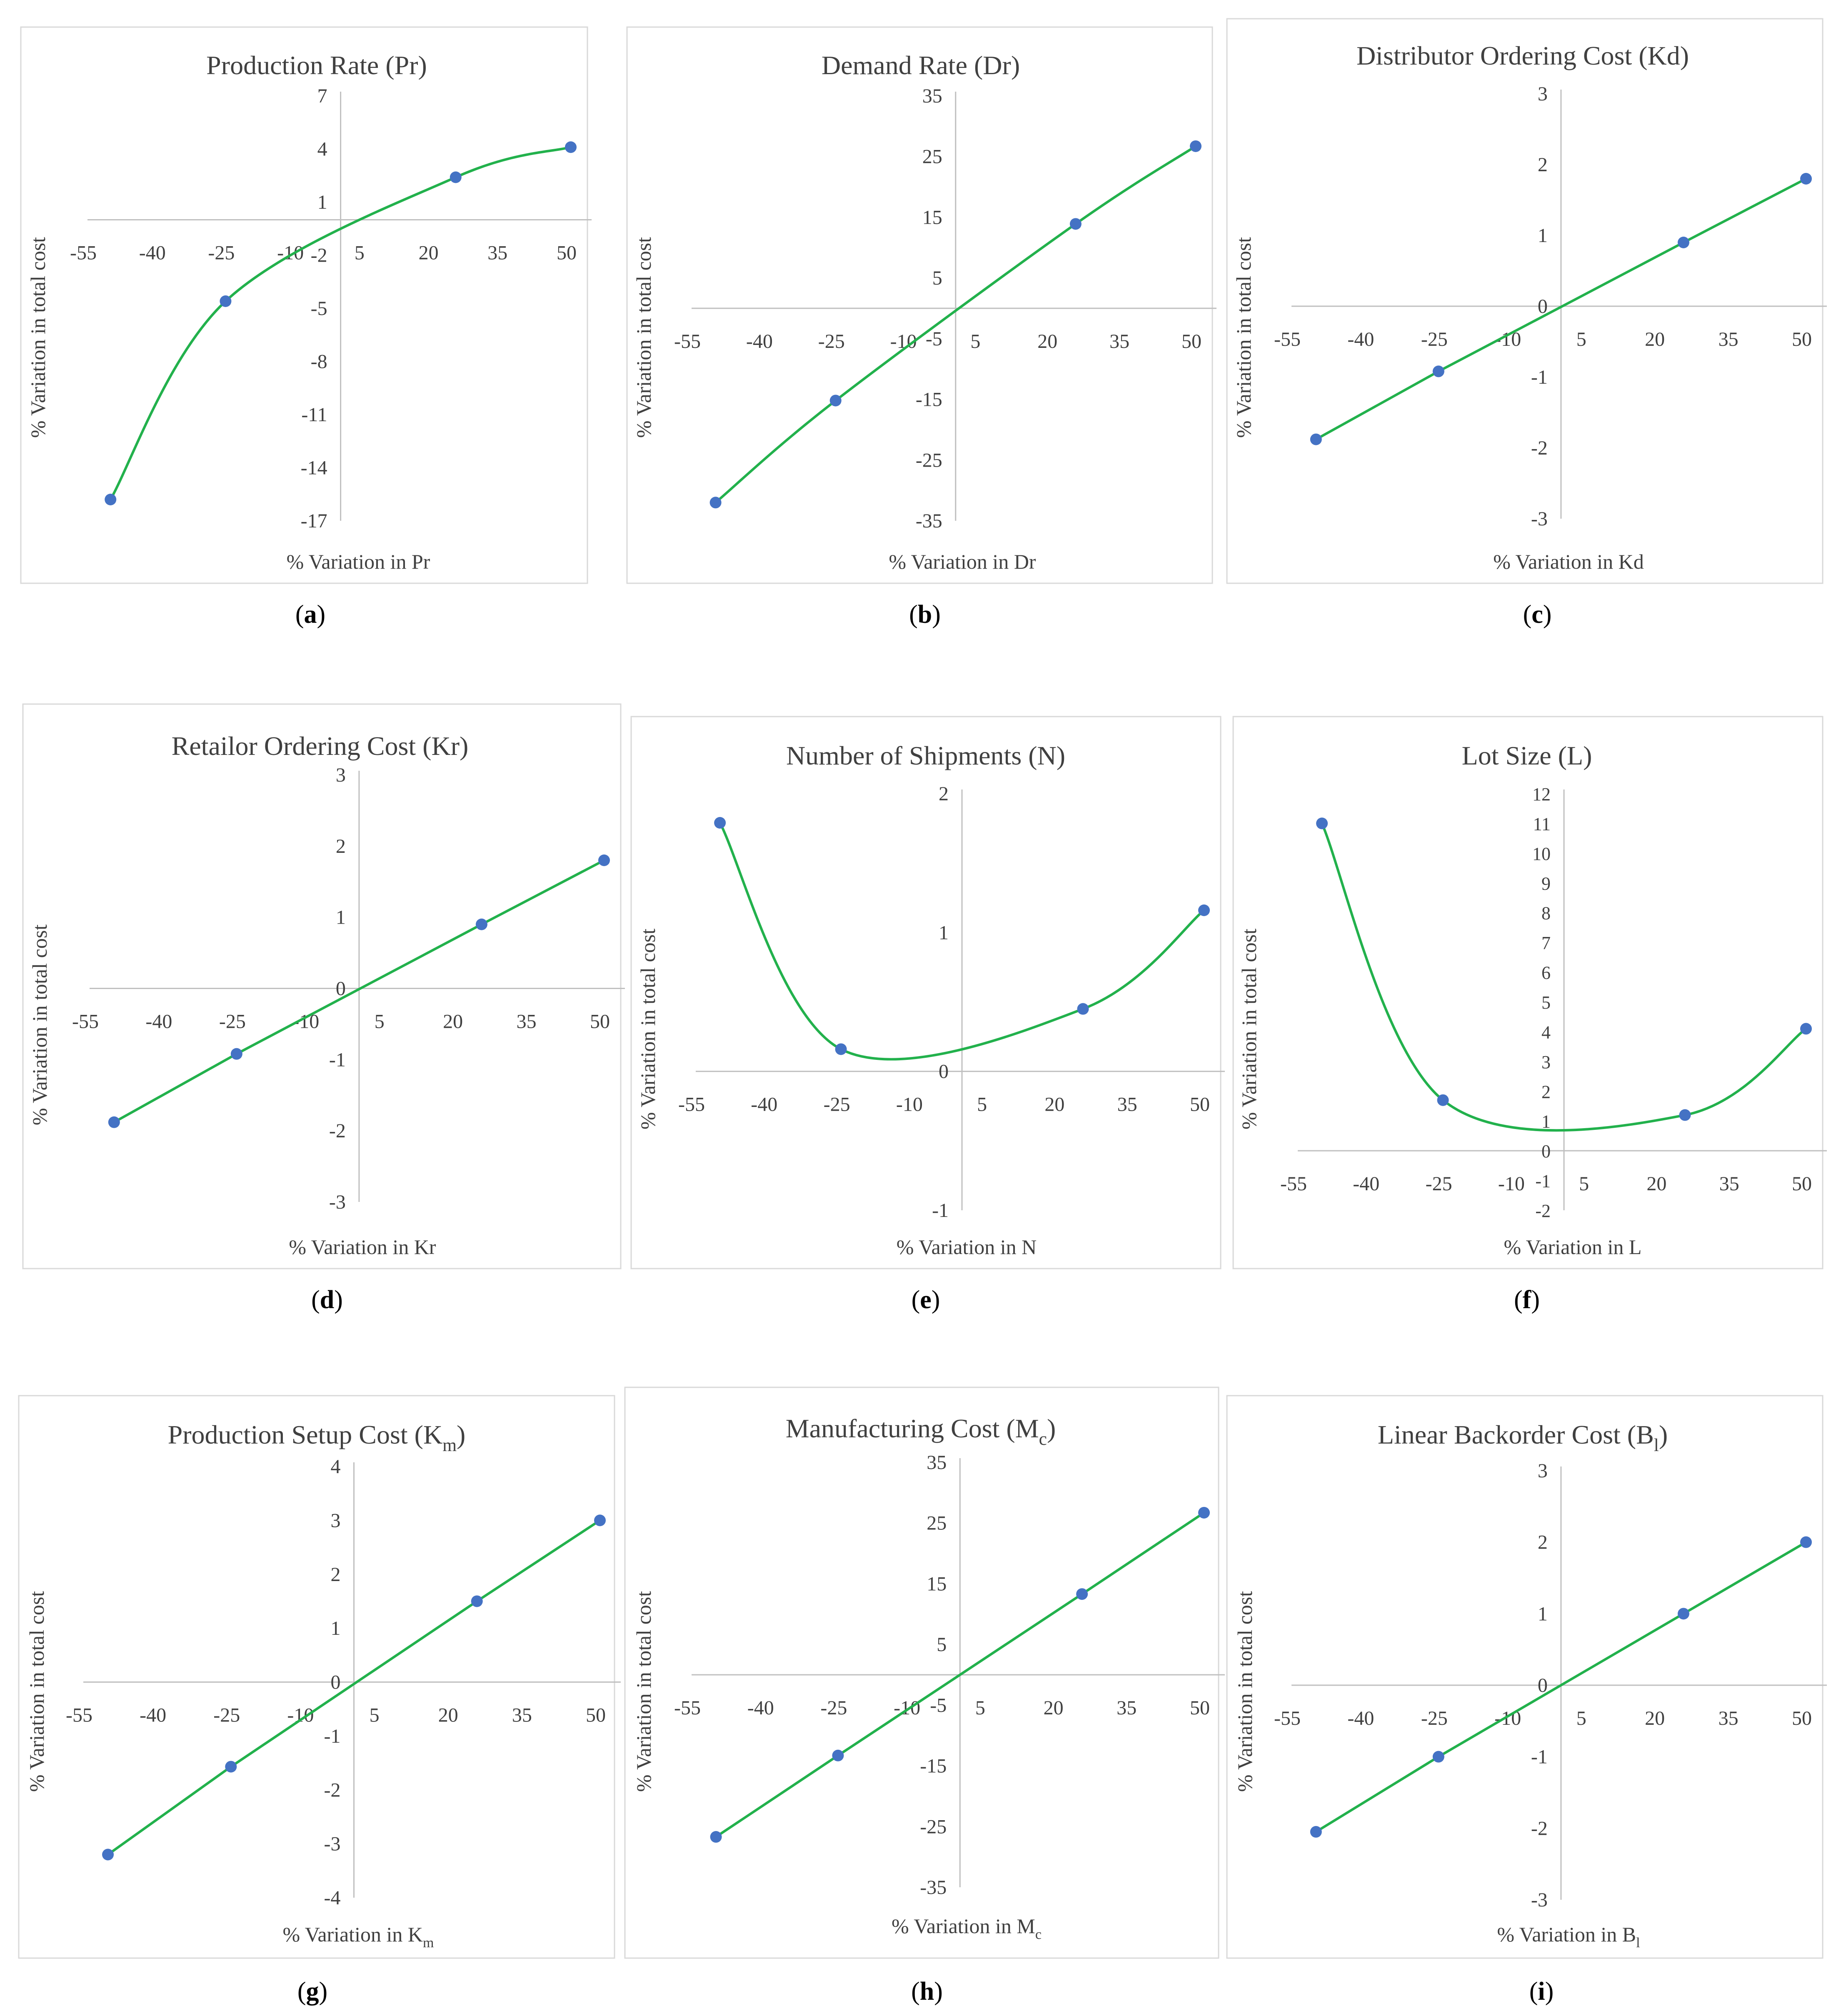  Describe the element at coordinates (362, 1247) in the screenshot. I see `x-axis-label: % Variation in Kr` at that location.